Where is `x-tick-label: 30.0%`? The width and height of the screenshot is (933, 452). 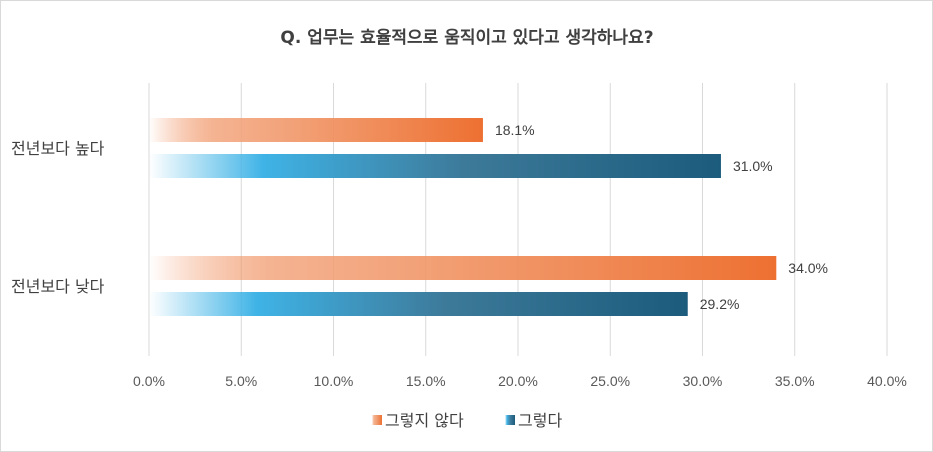 x-tick-label: 30.0% is located at coordinates (703, 381).